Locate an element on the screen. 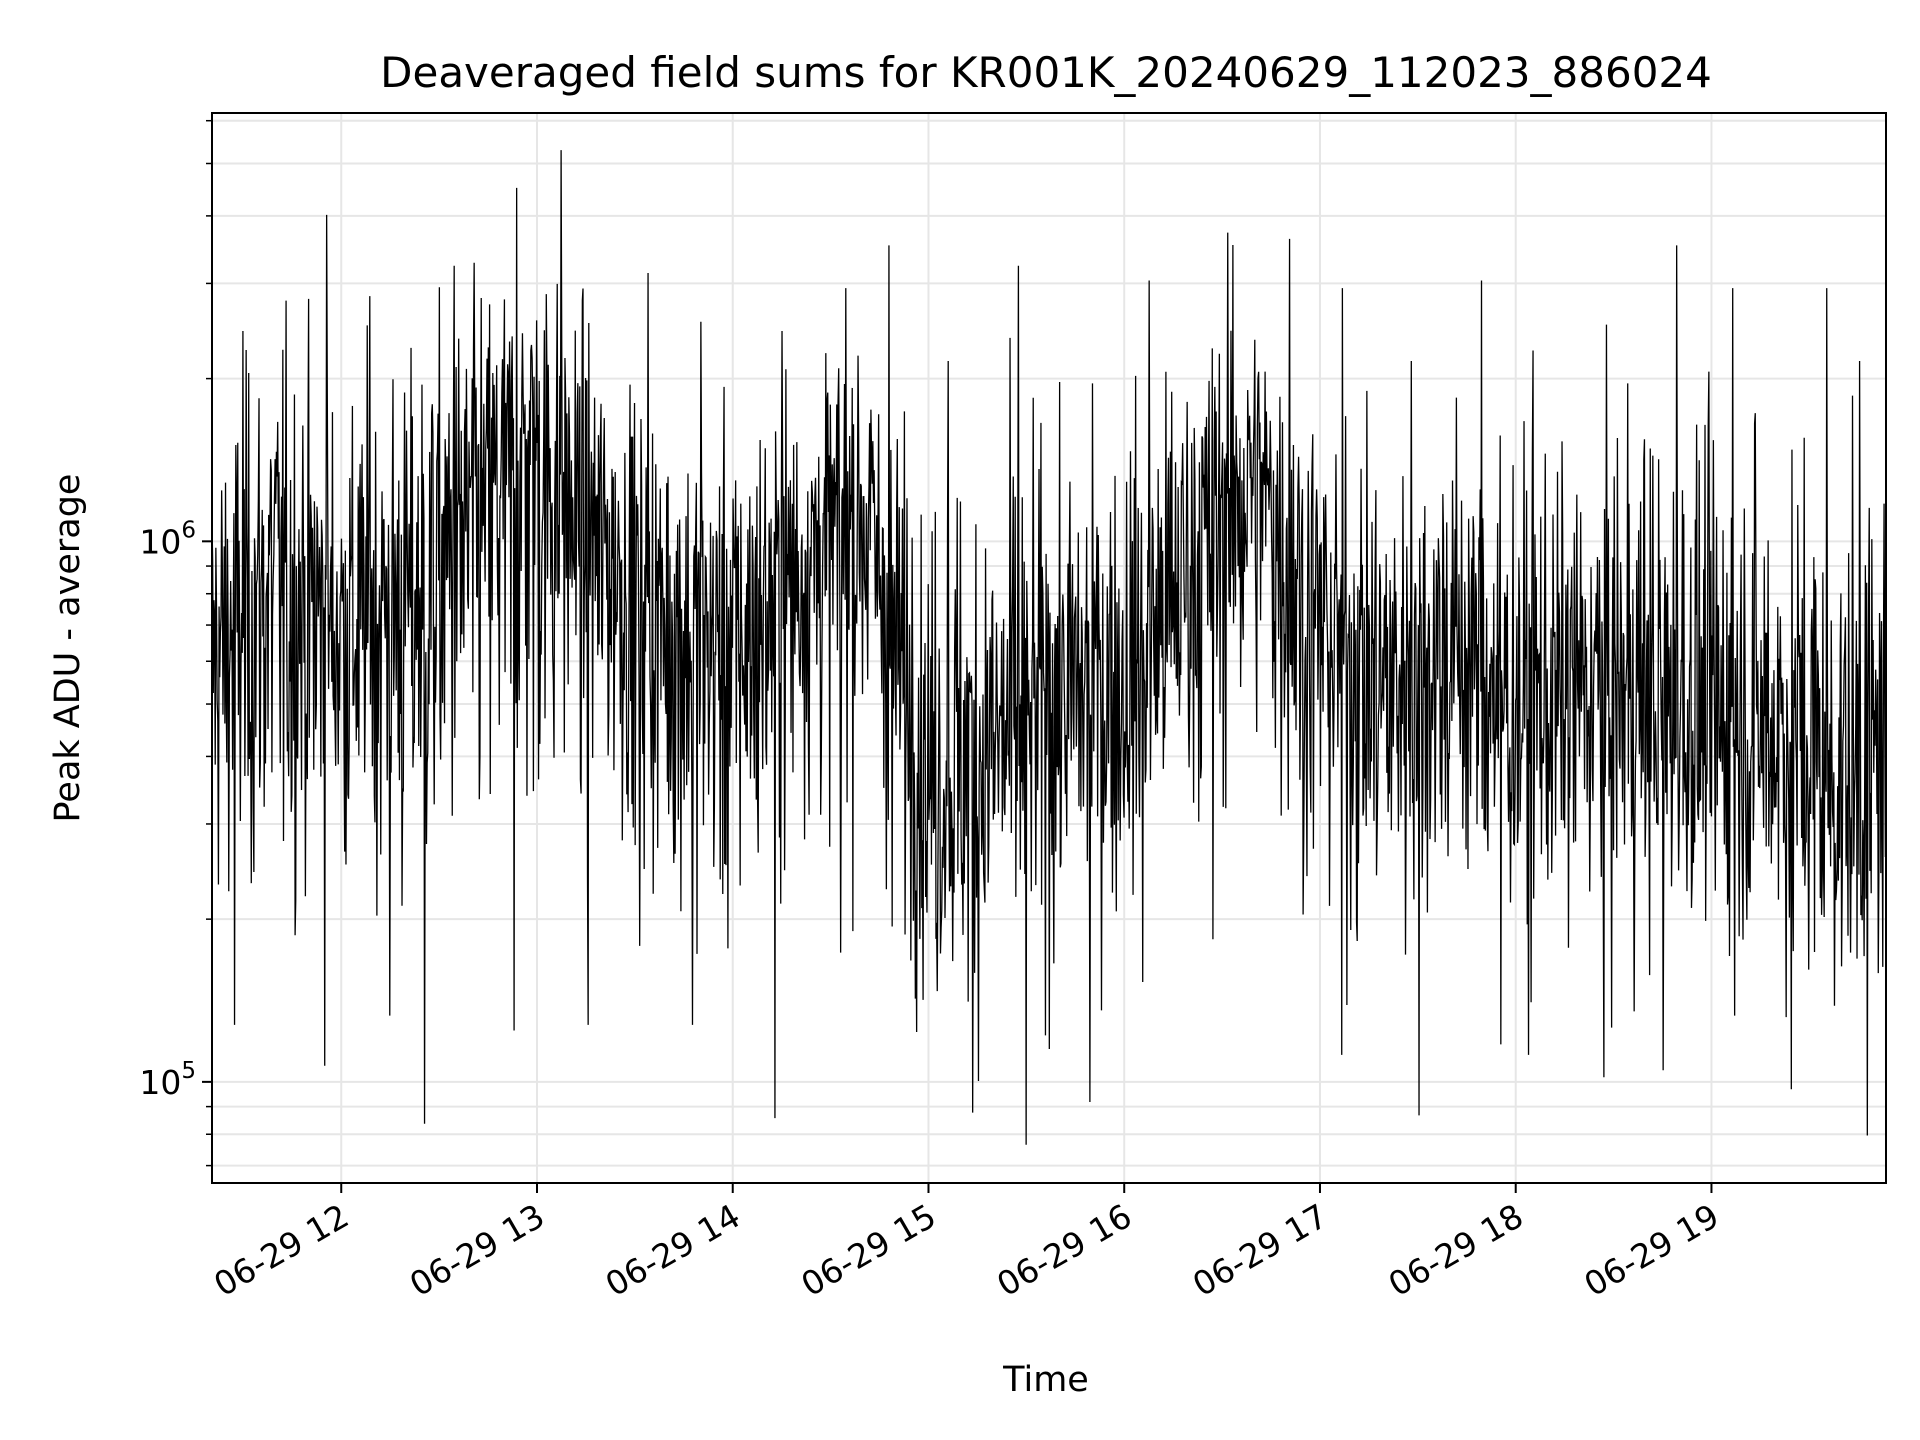 This screenshot has height=1440, width=1920. x-axis-label: Time is located at coordinates (1045, 1380).